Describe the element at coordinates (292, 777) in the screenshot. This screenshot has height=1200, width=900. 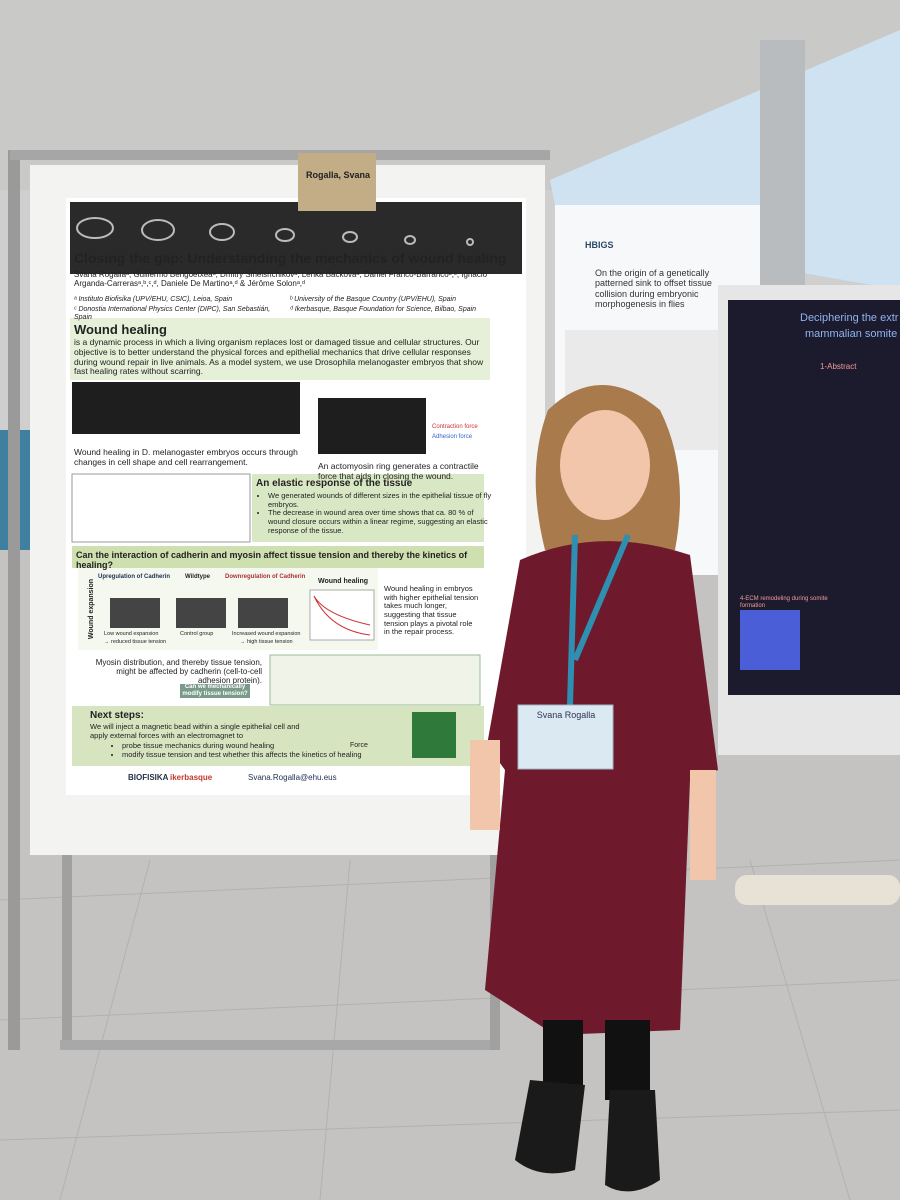
I see `email: Svana.Rogalla@ehu.eus` at that location.